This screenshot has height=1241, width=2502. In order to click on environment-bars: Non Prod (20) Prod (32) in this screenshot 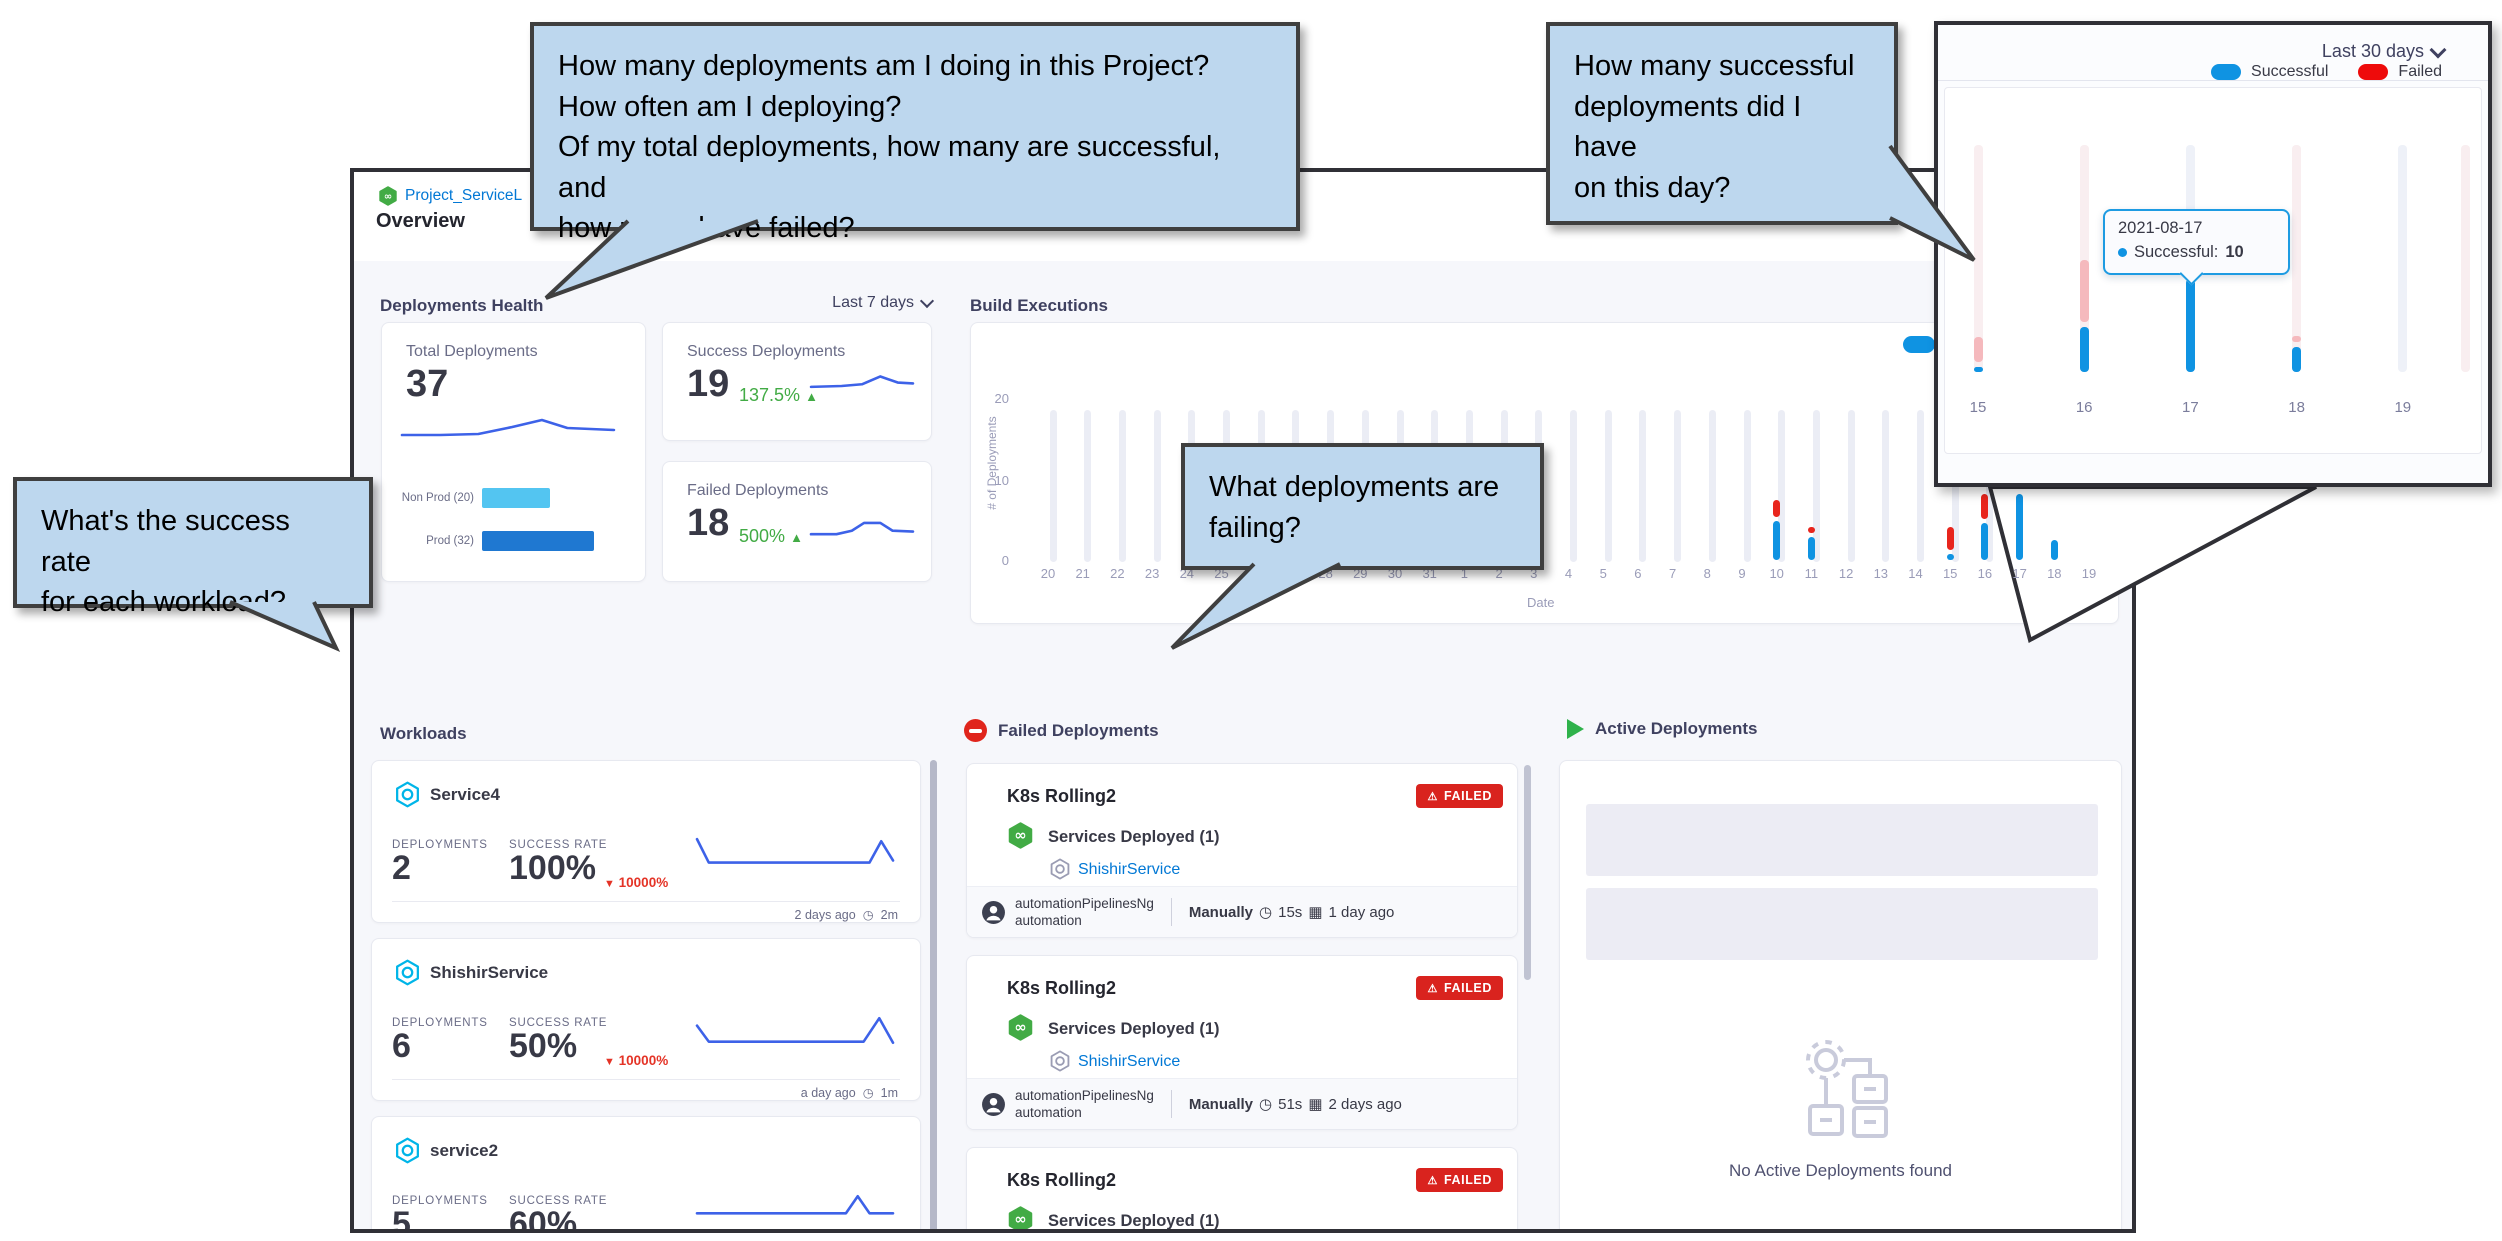, I will do `click(506, 531)`.